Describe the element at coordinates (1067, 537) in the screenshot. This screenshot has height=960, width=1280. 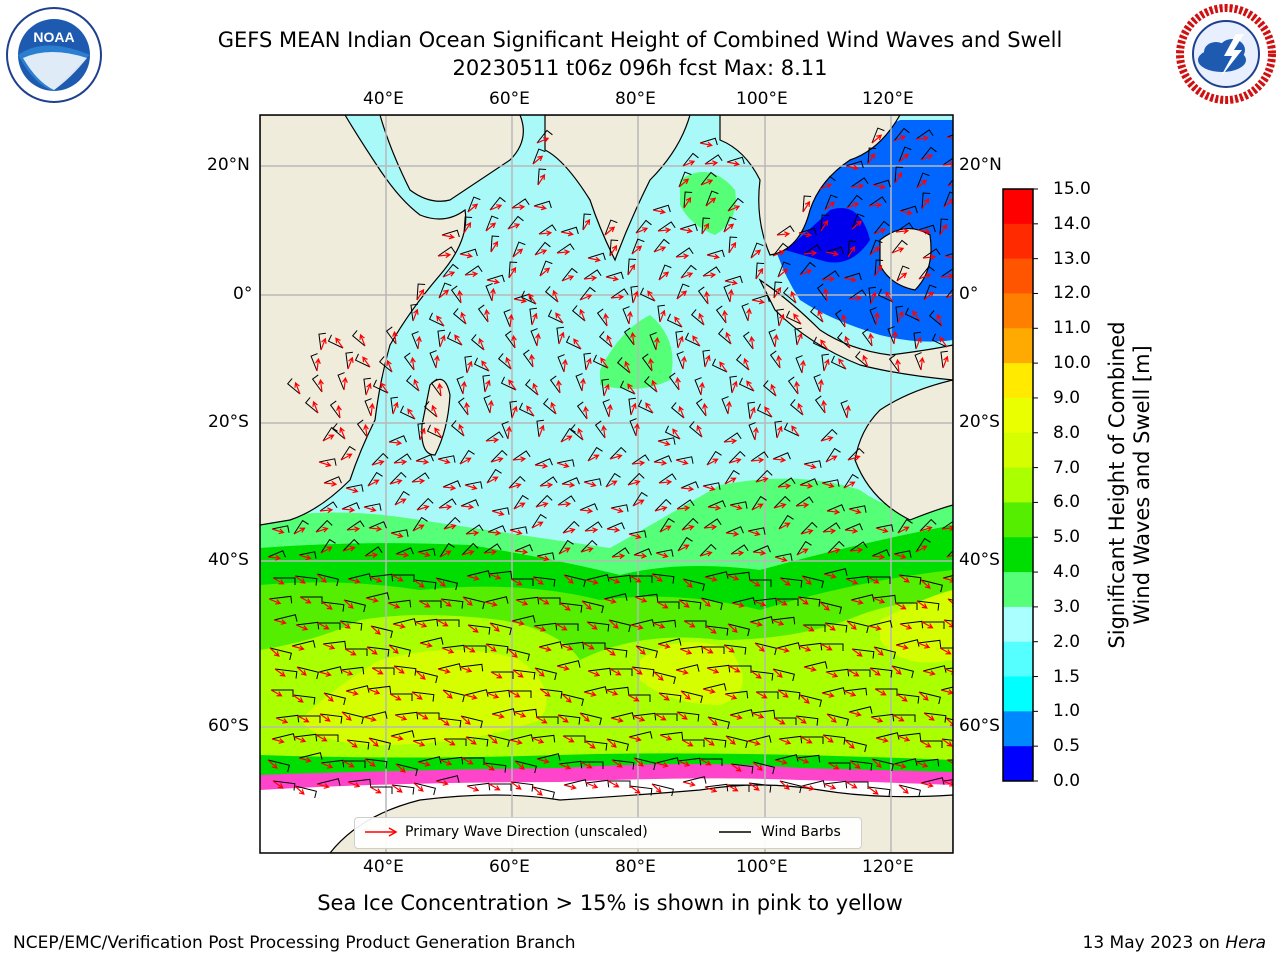
I see `colorbar-tick-label: 5.0` at that location.